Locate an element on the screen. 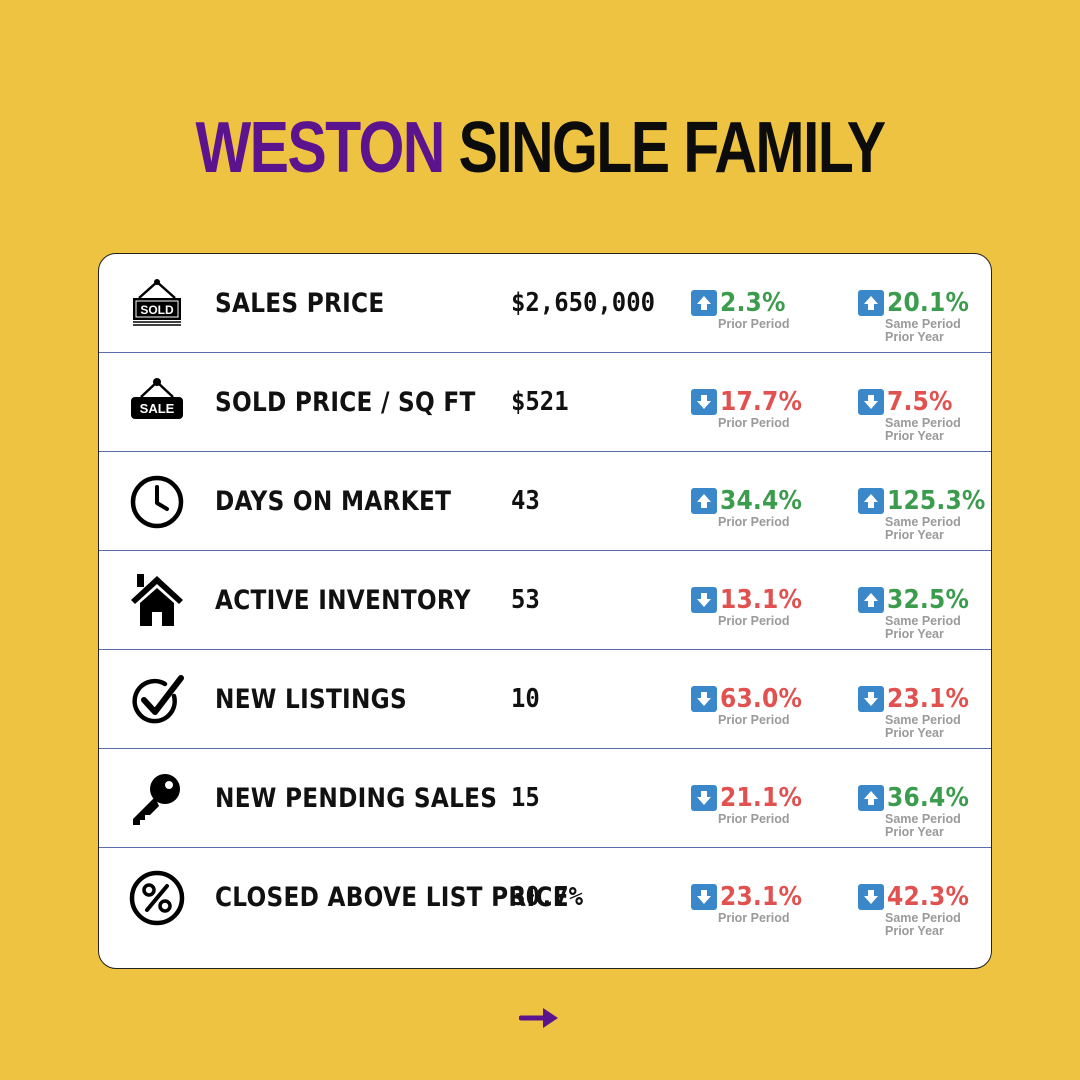  percent-circle-icon is located at coordinates (157, 898).